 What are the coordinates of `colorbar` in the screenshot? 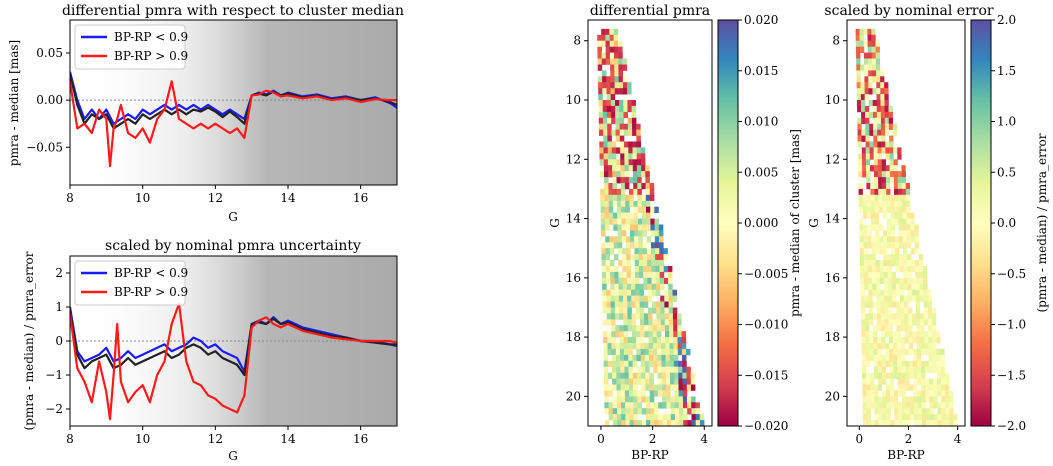 It's located at (728, 223).